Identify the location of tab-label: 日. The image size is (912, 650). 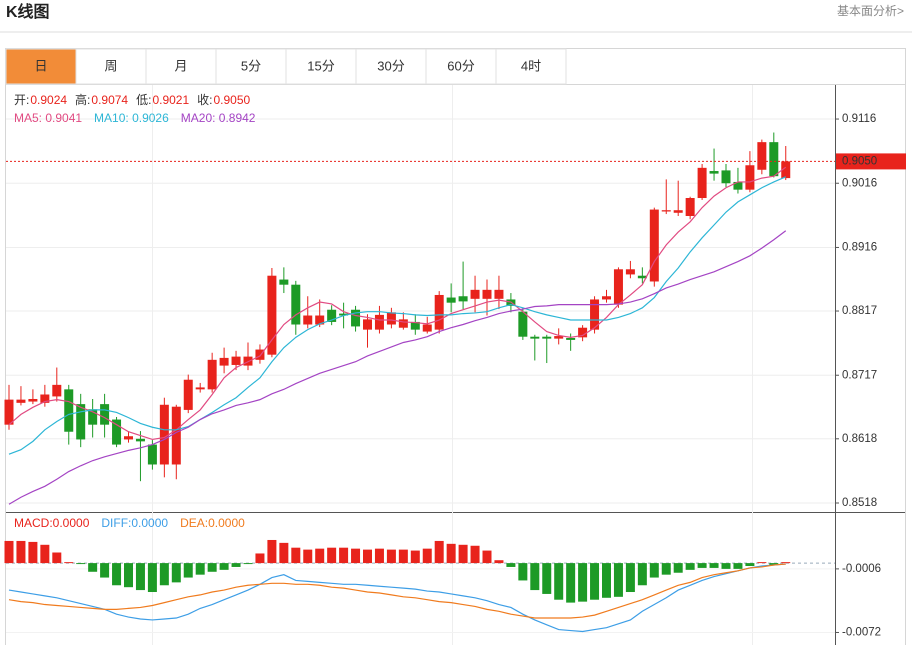
(40, 65).